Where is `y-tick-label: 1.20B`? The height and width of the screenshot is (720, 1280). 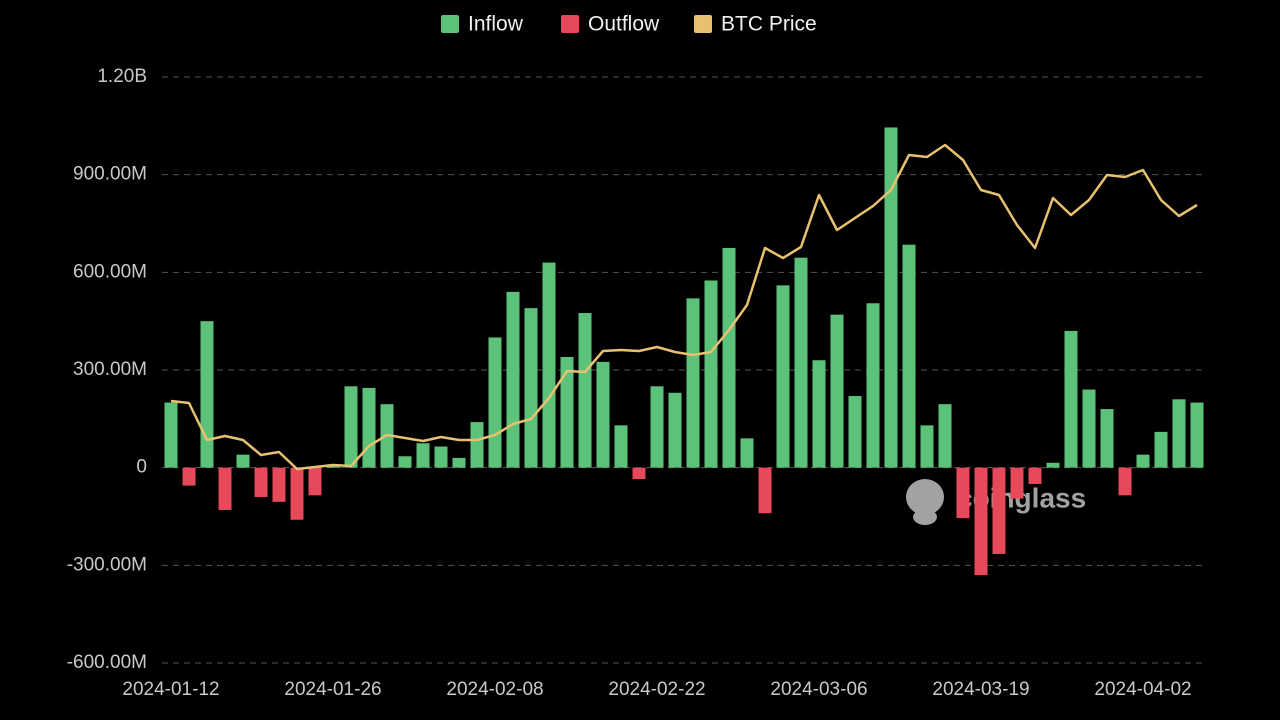 y-tick-label: 1.20B is located at coordinates (122, 76).